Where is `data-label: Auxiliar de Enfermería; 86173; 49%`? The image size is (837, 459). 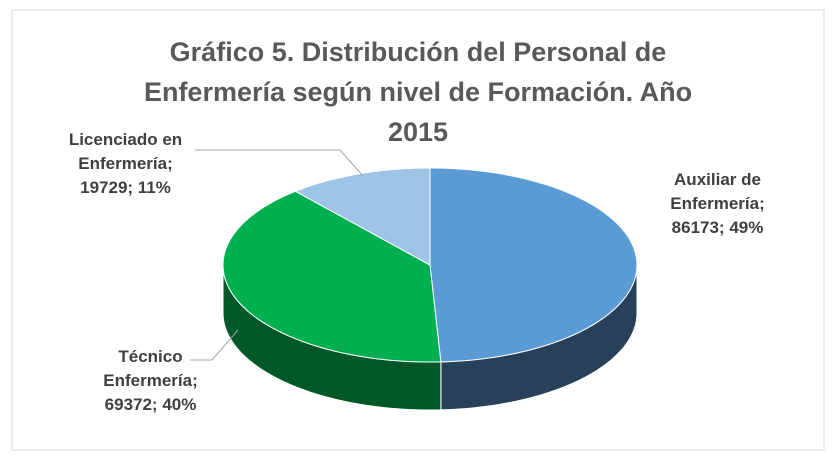 data-label: Auxiliar de Enfermería; 86173; 49% is located at coordinates (717, 203).